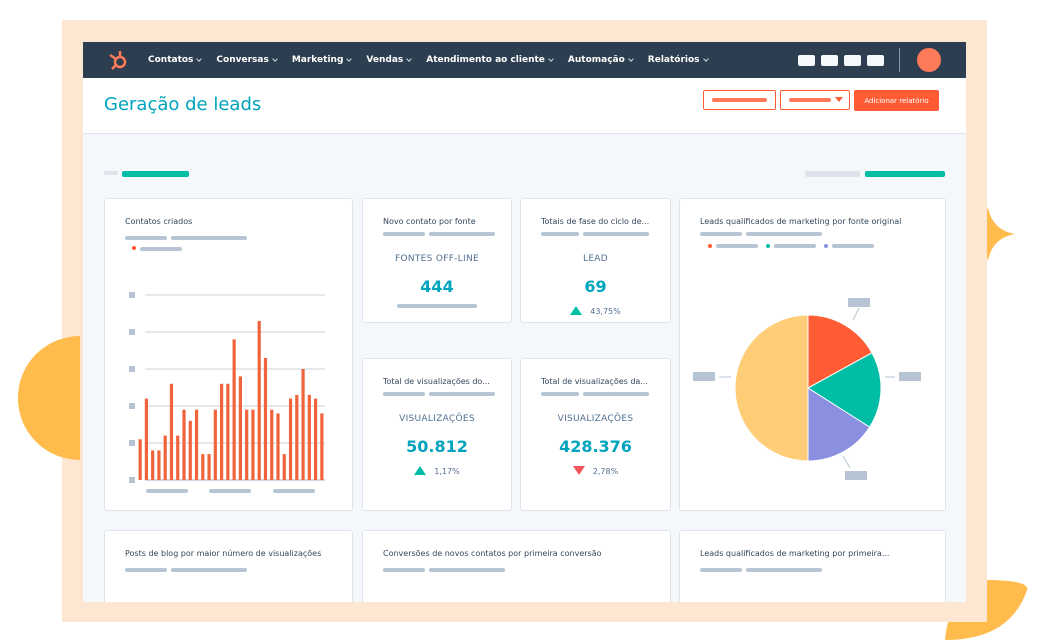 The height and width of the screenshot is (643, 1049). Describe the element at coordinates (242, 60) in the screenshot. I see `nav-label: Conversas` at that location.